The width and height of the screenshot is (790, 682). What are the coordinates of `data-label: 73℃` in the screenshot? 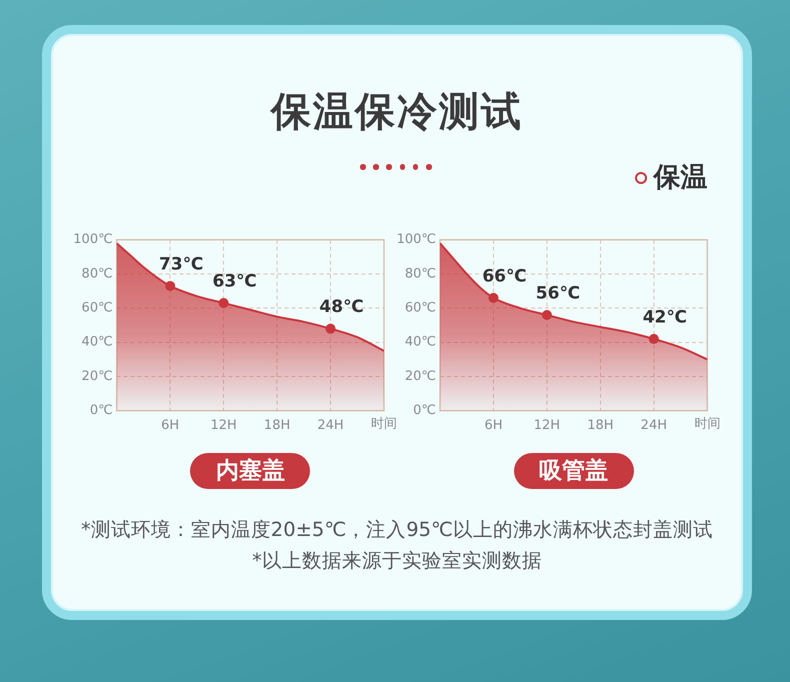 It's located at (181, 264).